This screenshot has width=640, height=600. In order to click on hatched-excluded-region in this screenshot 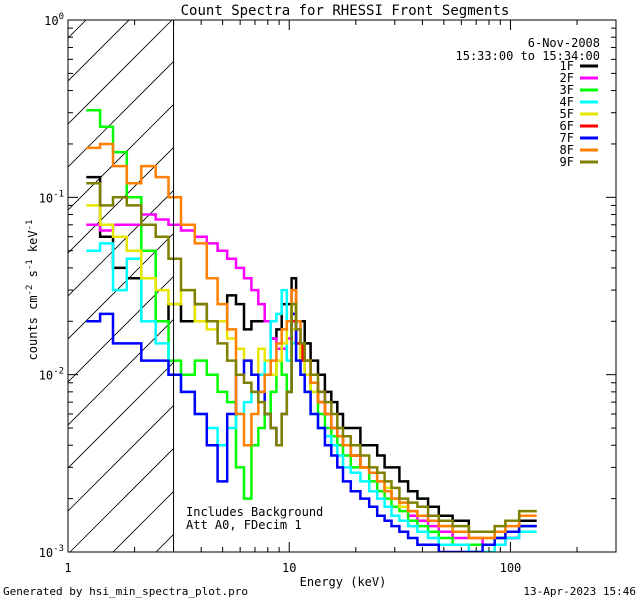, I will do `click(121, 286)`.